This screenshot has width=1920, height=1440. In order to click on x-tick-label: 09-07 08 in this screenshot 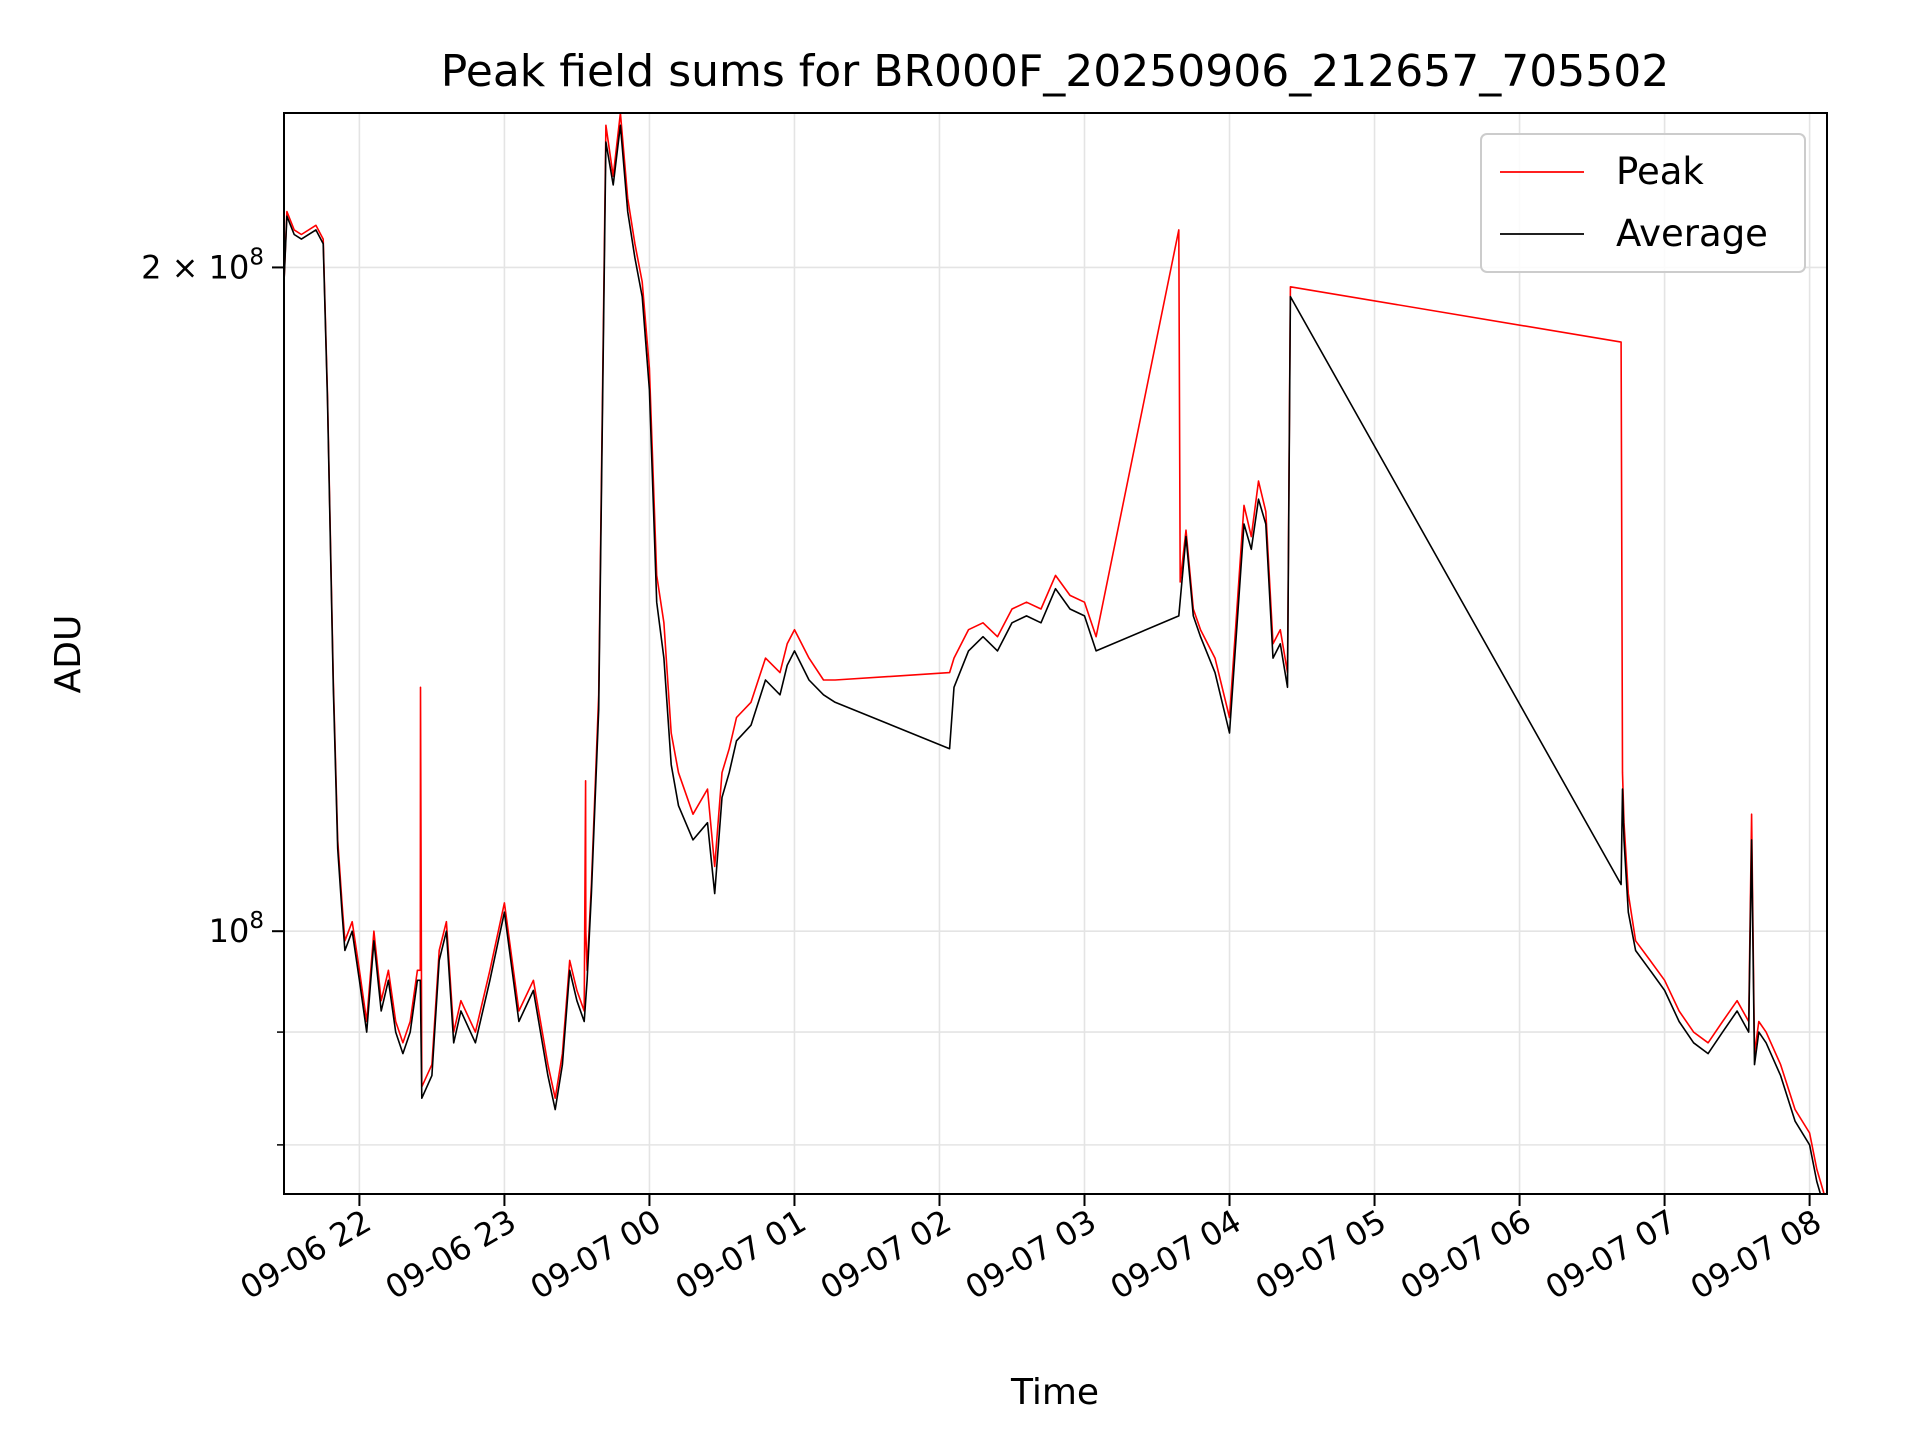, I will do `click(1756, 1254)`.